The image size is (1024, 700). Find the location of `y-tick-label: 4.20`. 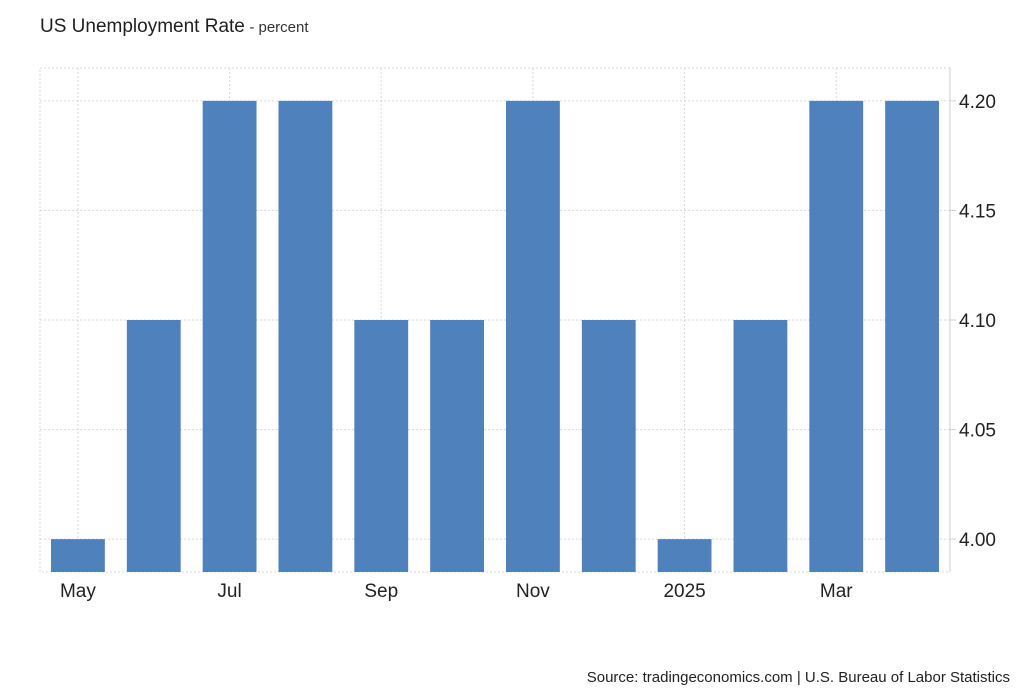

y-tick-label: 4.20 is located at coordinates (977, 102).